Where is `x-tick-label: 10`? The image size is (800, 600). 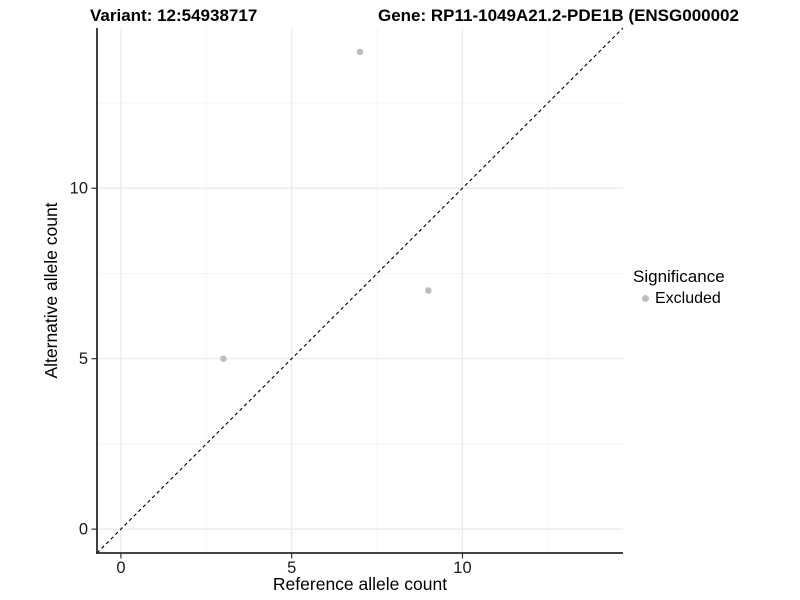
x-tick-label: 10 is located at coordinates (462, 568).